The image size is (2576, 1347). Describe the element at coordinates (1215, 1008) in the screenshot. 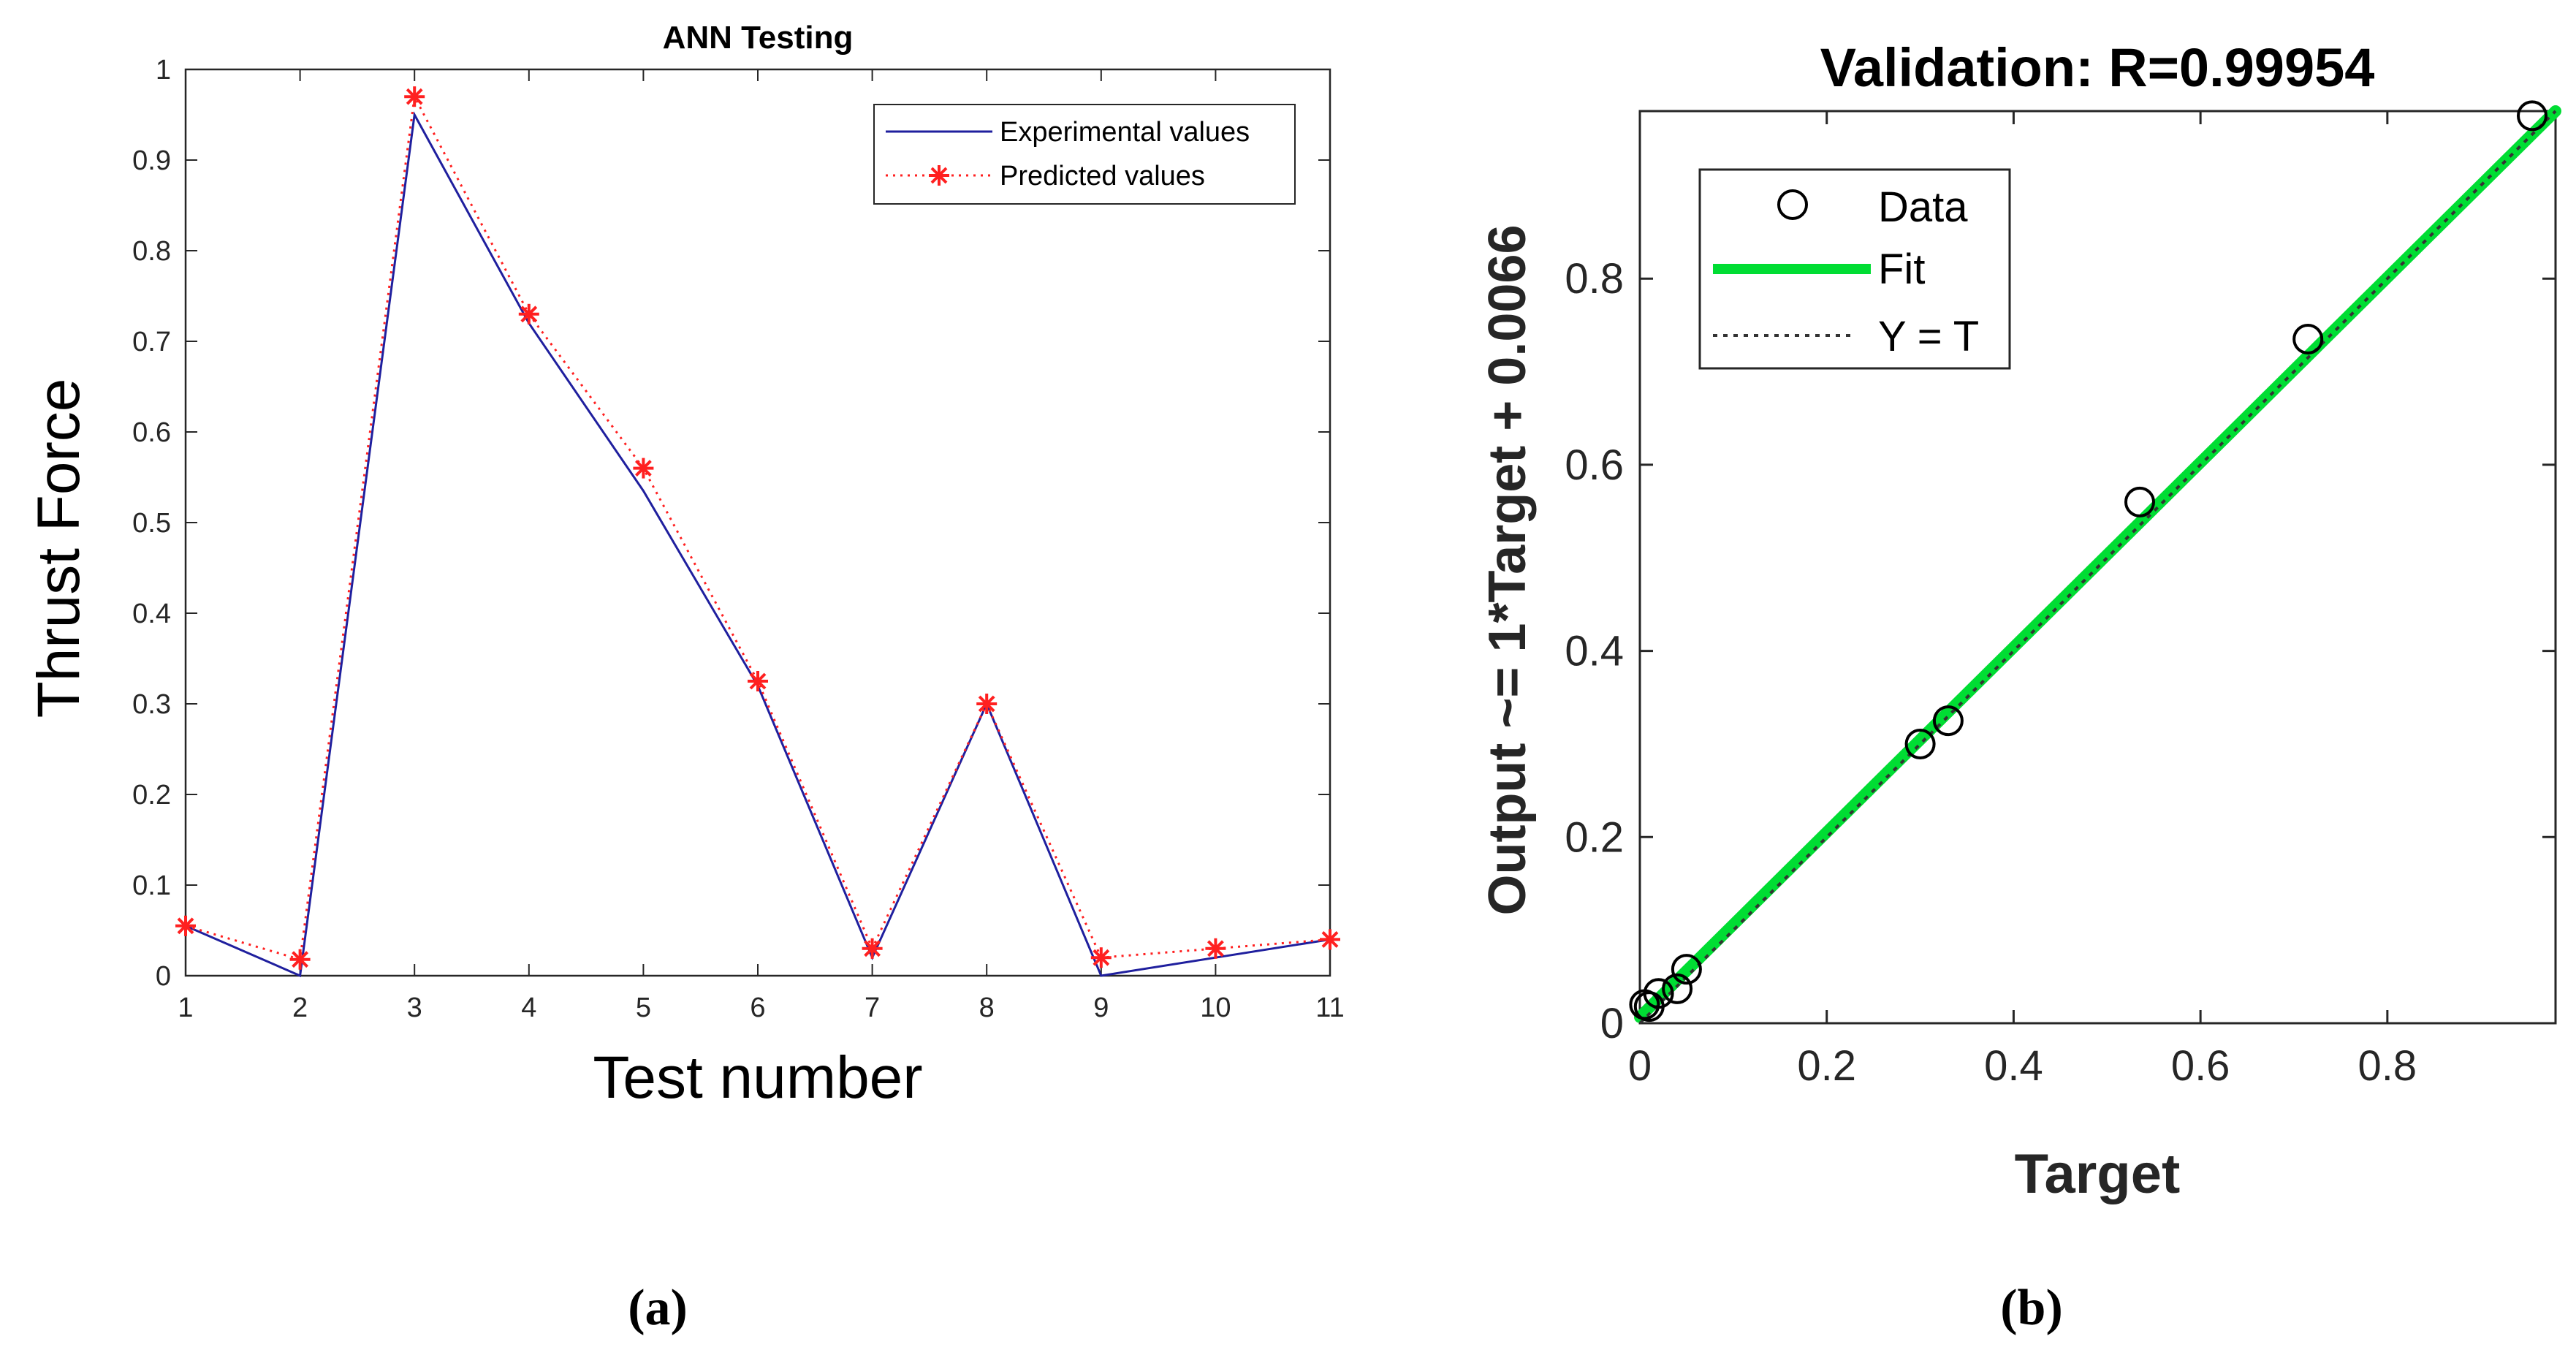

I see `panel-a-x-tick-label: 10` at that location.